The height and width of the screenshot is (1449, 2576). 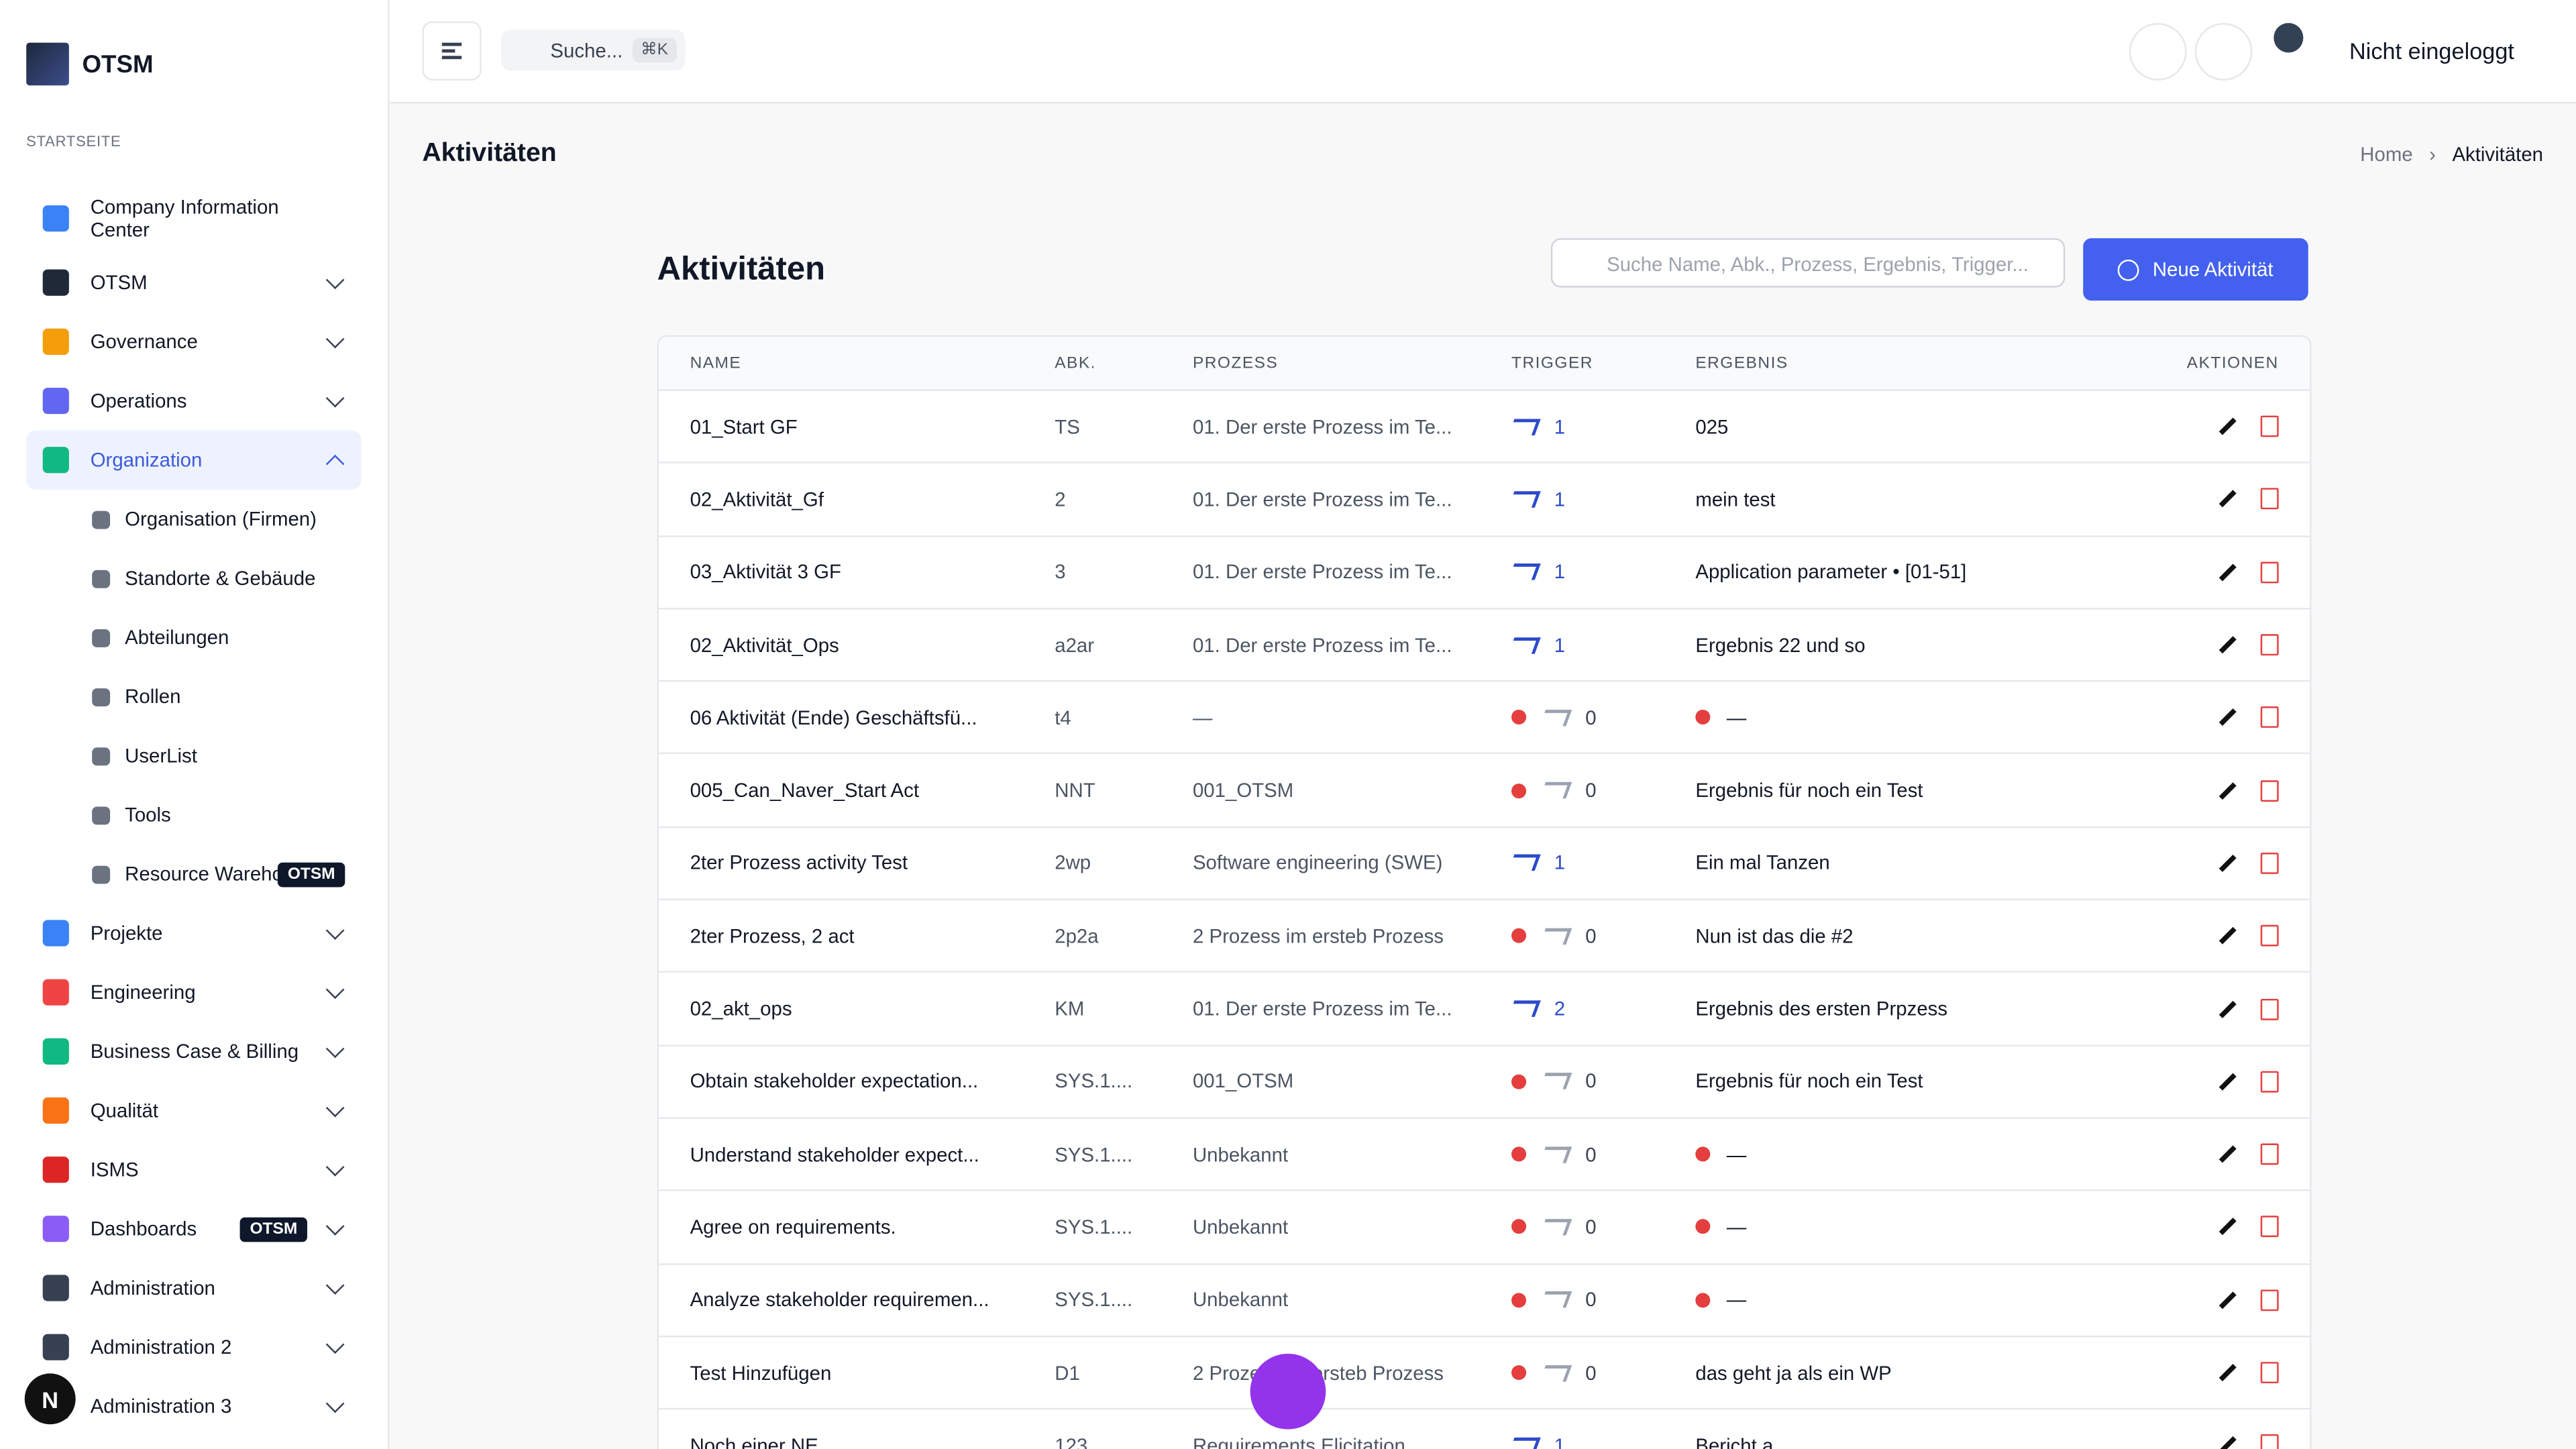 What do you see at coordinates (194, 400) in the screenshot?
I see `nav-item: Operations` at bounding box center [194, 400].